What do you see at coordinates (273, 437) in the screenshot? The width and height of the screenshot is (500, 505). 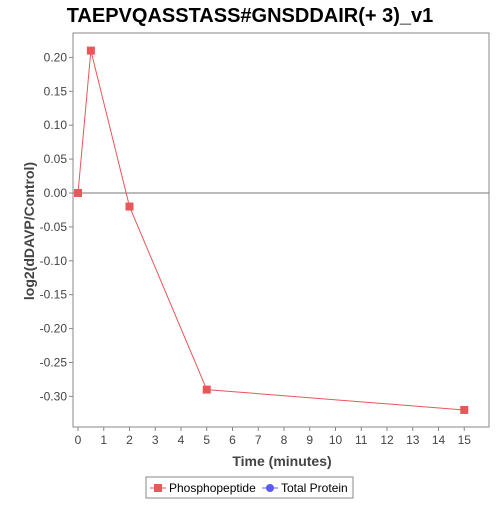 I see `x-axis: 0 1 2 3 4 5 6 7 8 9 10 11 12 13 14 15` at bounding box center [273, 437].